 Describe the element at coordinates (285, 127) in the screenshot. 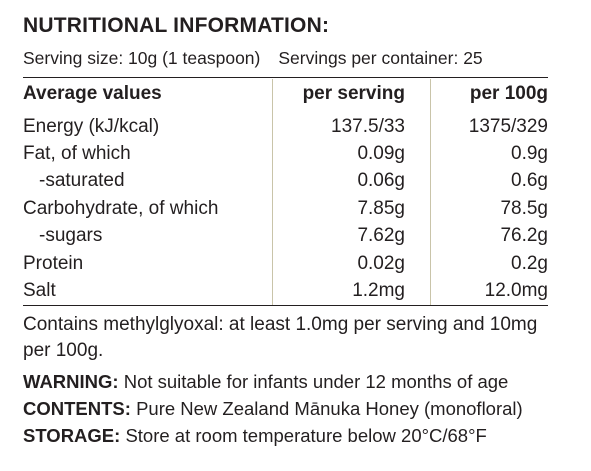

I see `table-row-energy: Energy (kJ/kcal) 137.5/33 1375/329` at that location.